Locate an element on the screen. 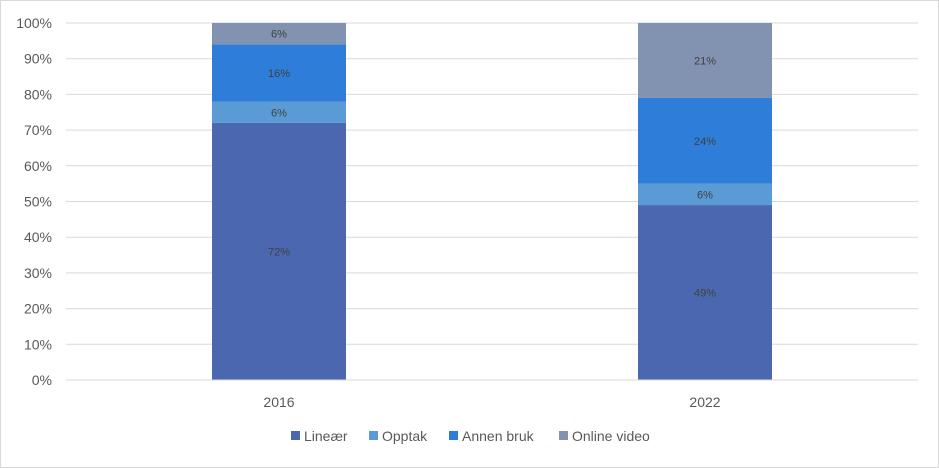 The image size is (939, 468). x-tick-label: 2016 is located at coordinates (278, 402).